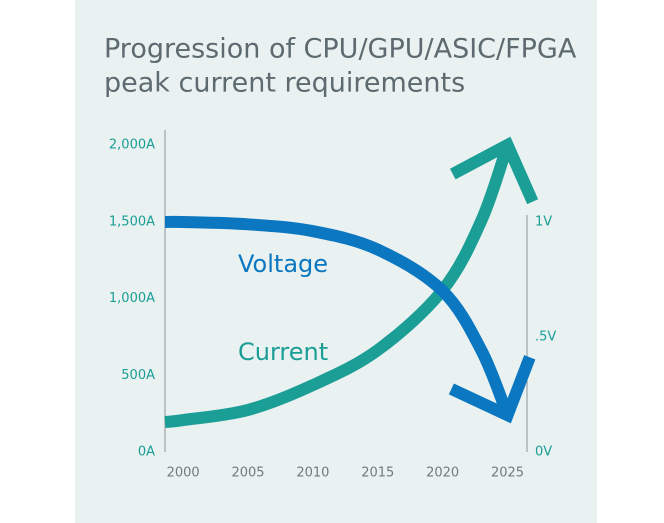  Describe the element at coordinates (442, 473) in the screenshot. I see `x-tick-label: 2020` at that location.